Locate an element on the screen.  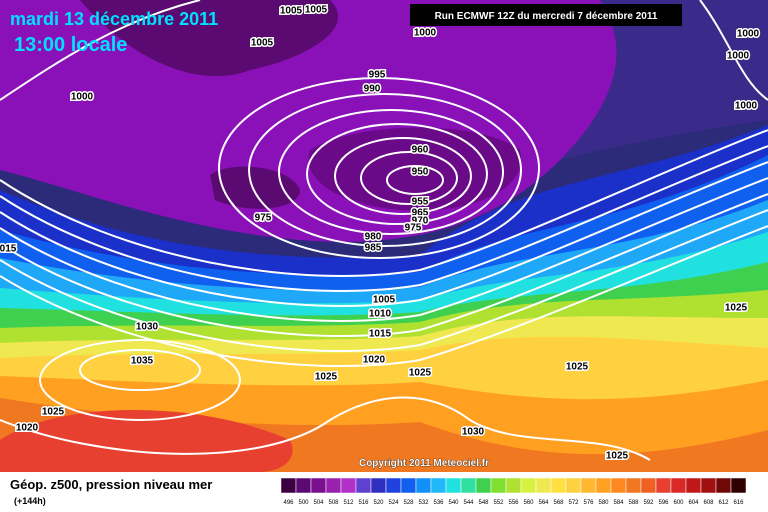
scale-label: 528 is located at coordinates (408, 503).